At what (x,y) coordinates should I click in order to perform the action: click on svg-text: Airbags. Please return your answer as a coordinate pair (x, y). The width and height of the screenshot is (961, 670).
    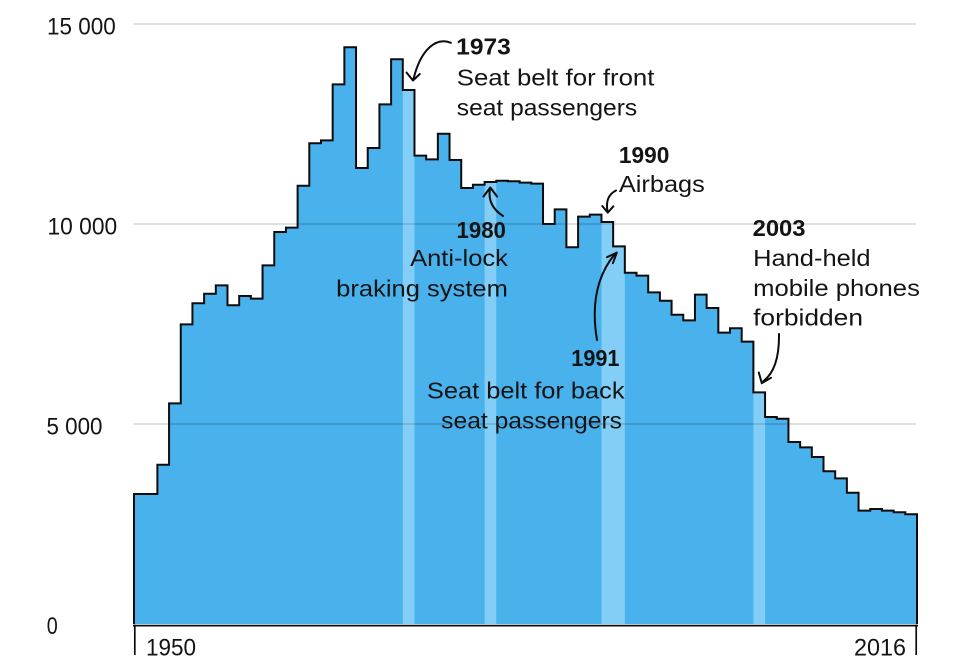
    Looking at the image, I should click on (662, 184).